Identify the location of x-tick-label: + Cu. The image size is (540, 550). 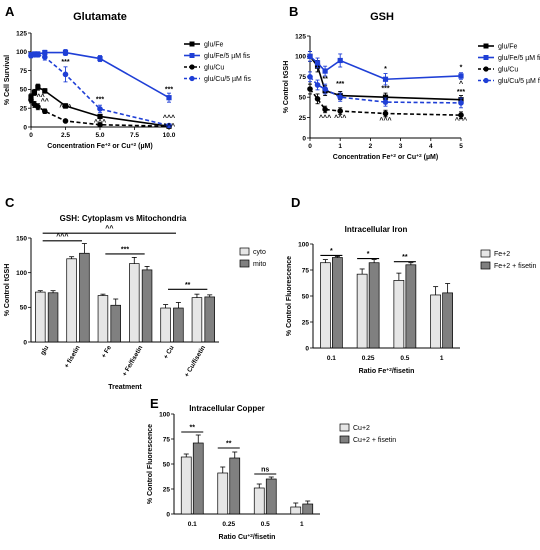
(169, 352).